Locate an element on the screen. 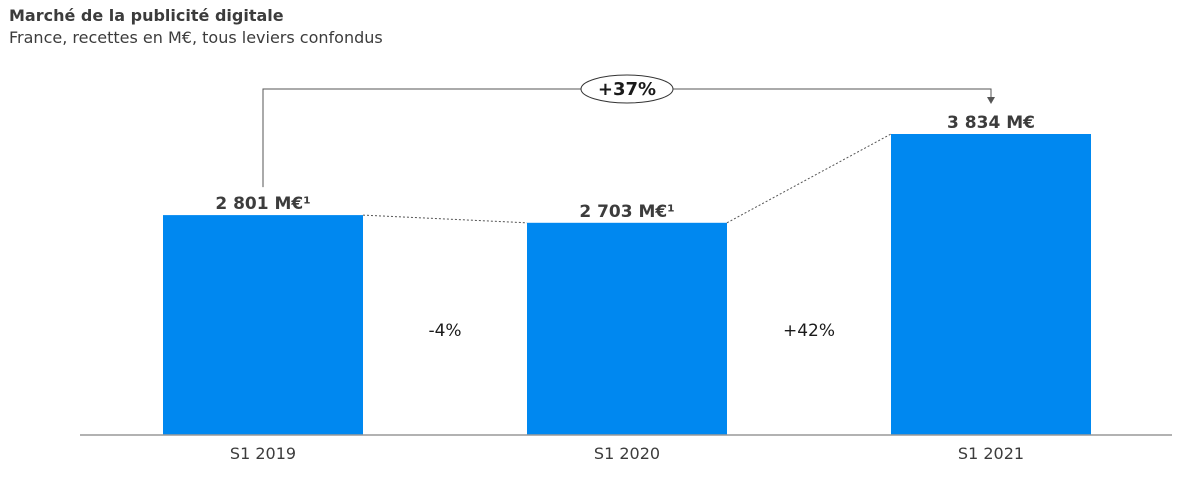  change-label-2: +42% is located at coordinates (809, 331).